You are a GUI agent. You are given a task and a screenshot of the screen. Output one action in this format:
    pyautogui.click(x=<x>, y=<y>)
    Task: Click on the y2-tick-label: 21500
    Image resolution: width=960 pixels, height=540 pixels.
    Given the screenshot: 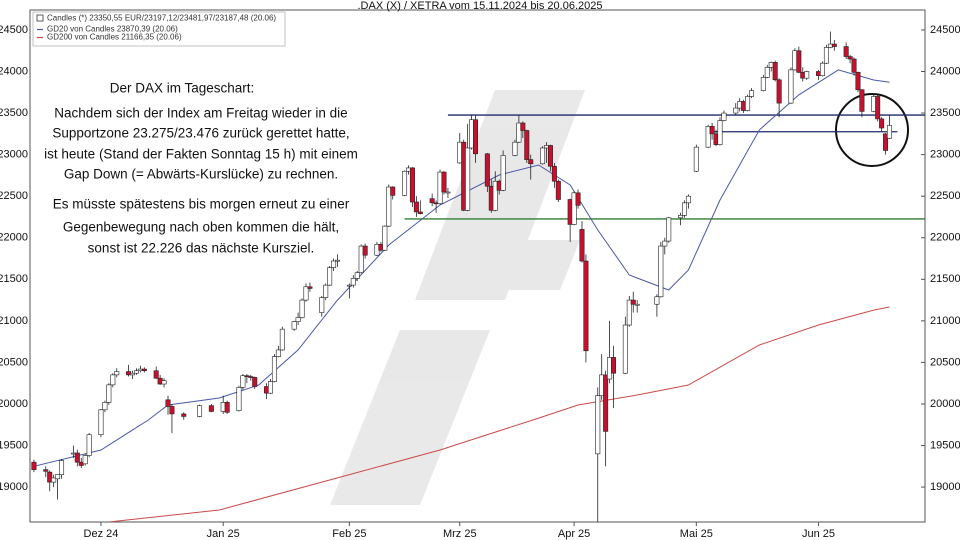 What is the action you would take?
    pyautogui.click(x=945, y=279)
    